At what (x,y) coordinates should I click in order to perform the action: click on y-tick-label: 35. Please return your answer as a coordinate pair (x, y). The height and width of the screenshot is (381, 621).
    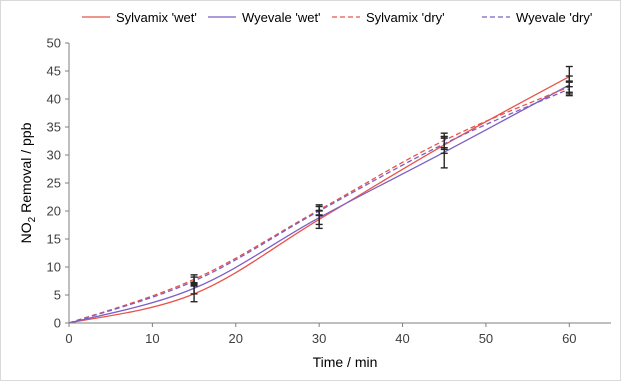
    Looking at the image, I should click on (54, 127).